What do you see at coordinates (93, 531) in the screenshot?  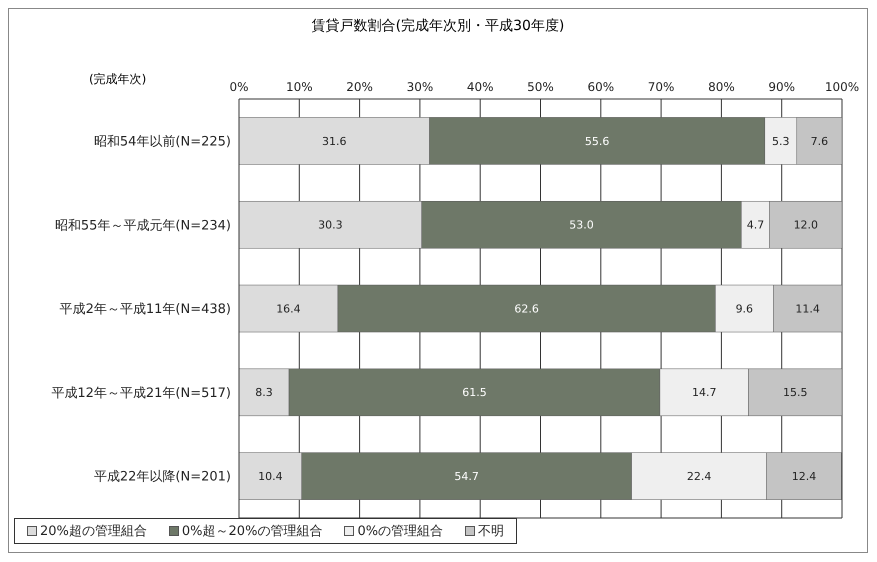 I see `legend-label: 20%超の管理組合` at bounding box center [93, 531].